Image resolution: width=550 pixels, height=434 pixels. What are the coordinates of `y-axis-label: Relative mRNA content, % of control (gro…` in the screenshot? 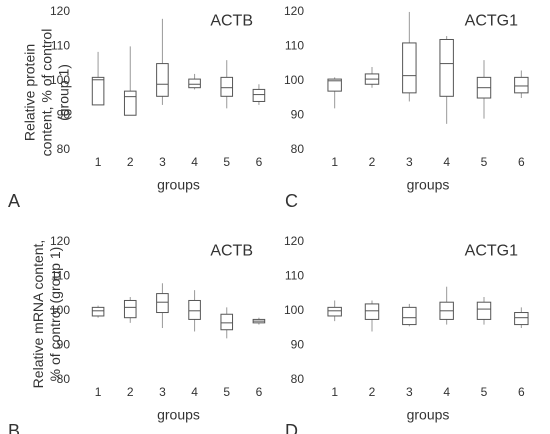 It's located at (46, 314).